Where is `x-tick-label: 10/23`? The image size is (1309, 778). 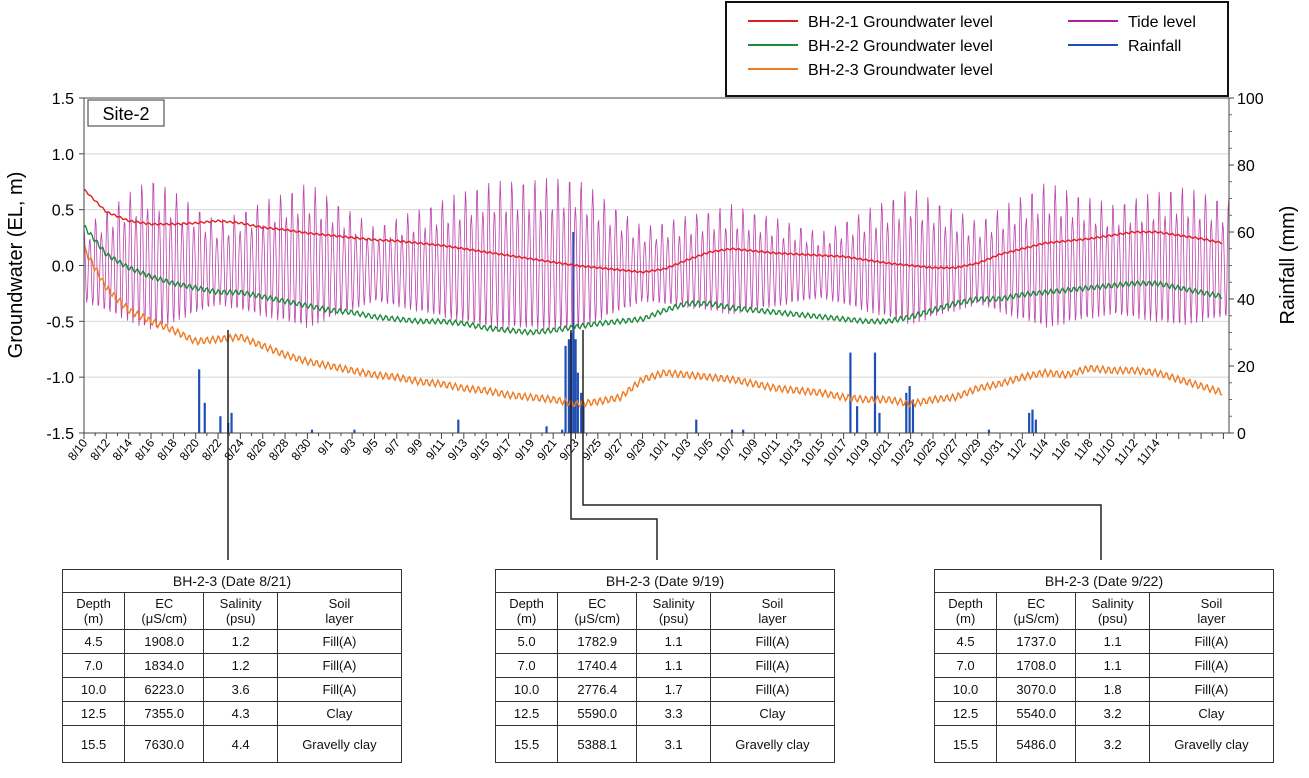 x-tick-label: 10/23 is located at coordinates (902, 452).